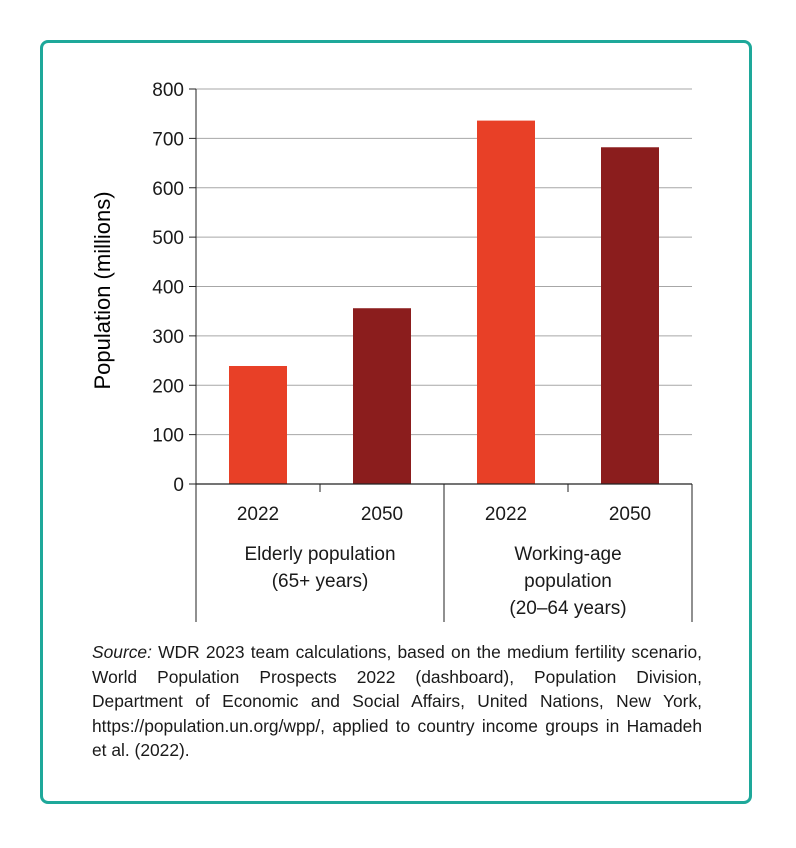 This screenshot has height=848, width=796. Describe the element at coordinates (319, 554) in the screenshot. I see `group-label: Elderly population` at that location.